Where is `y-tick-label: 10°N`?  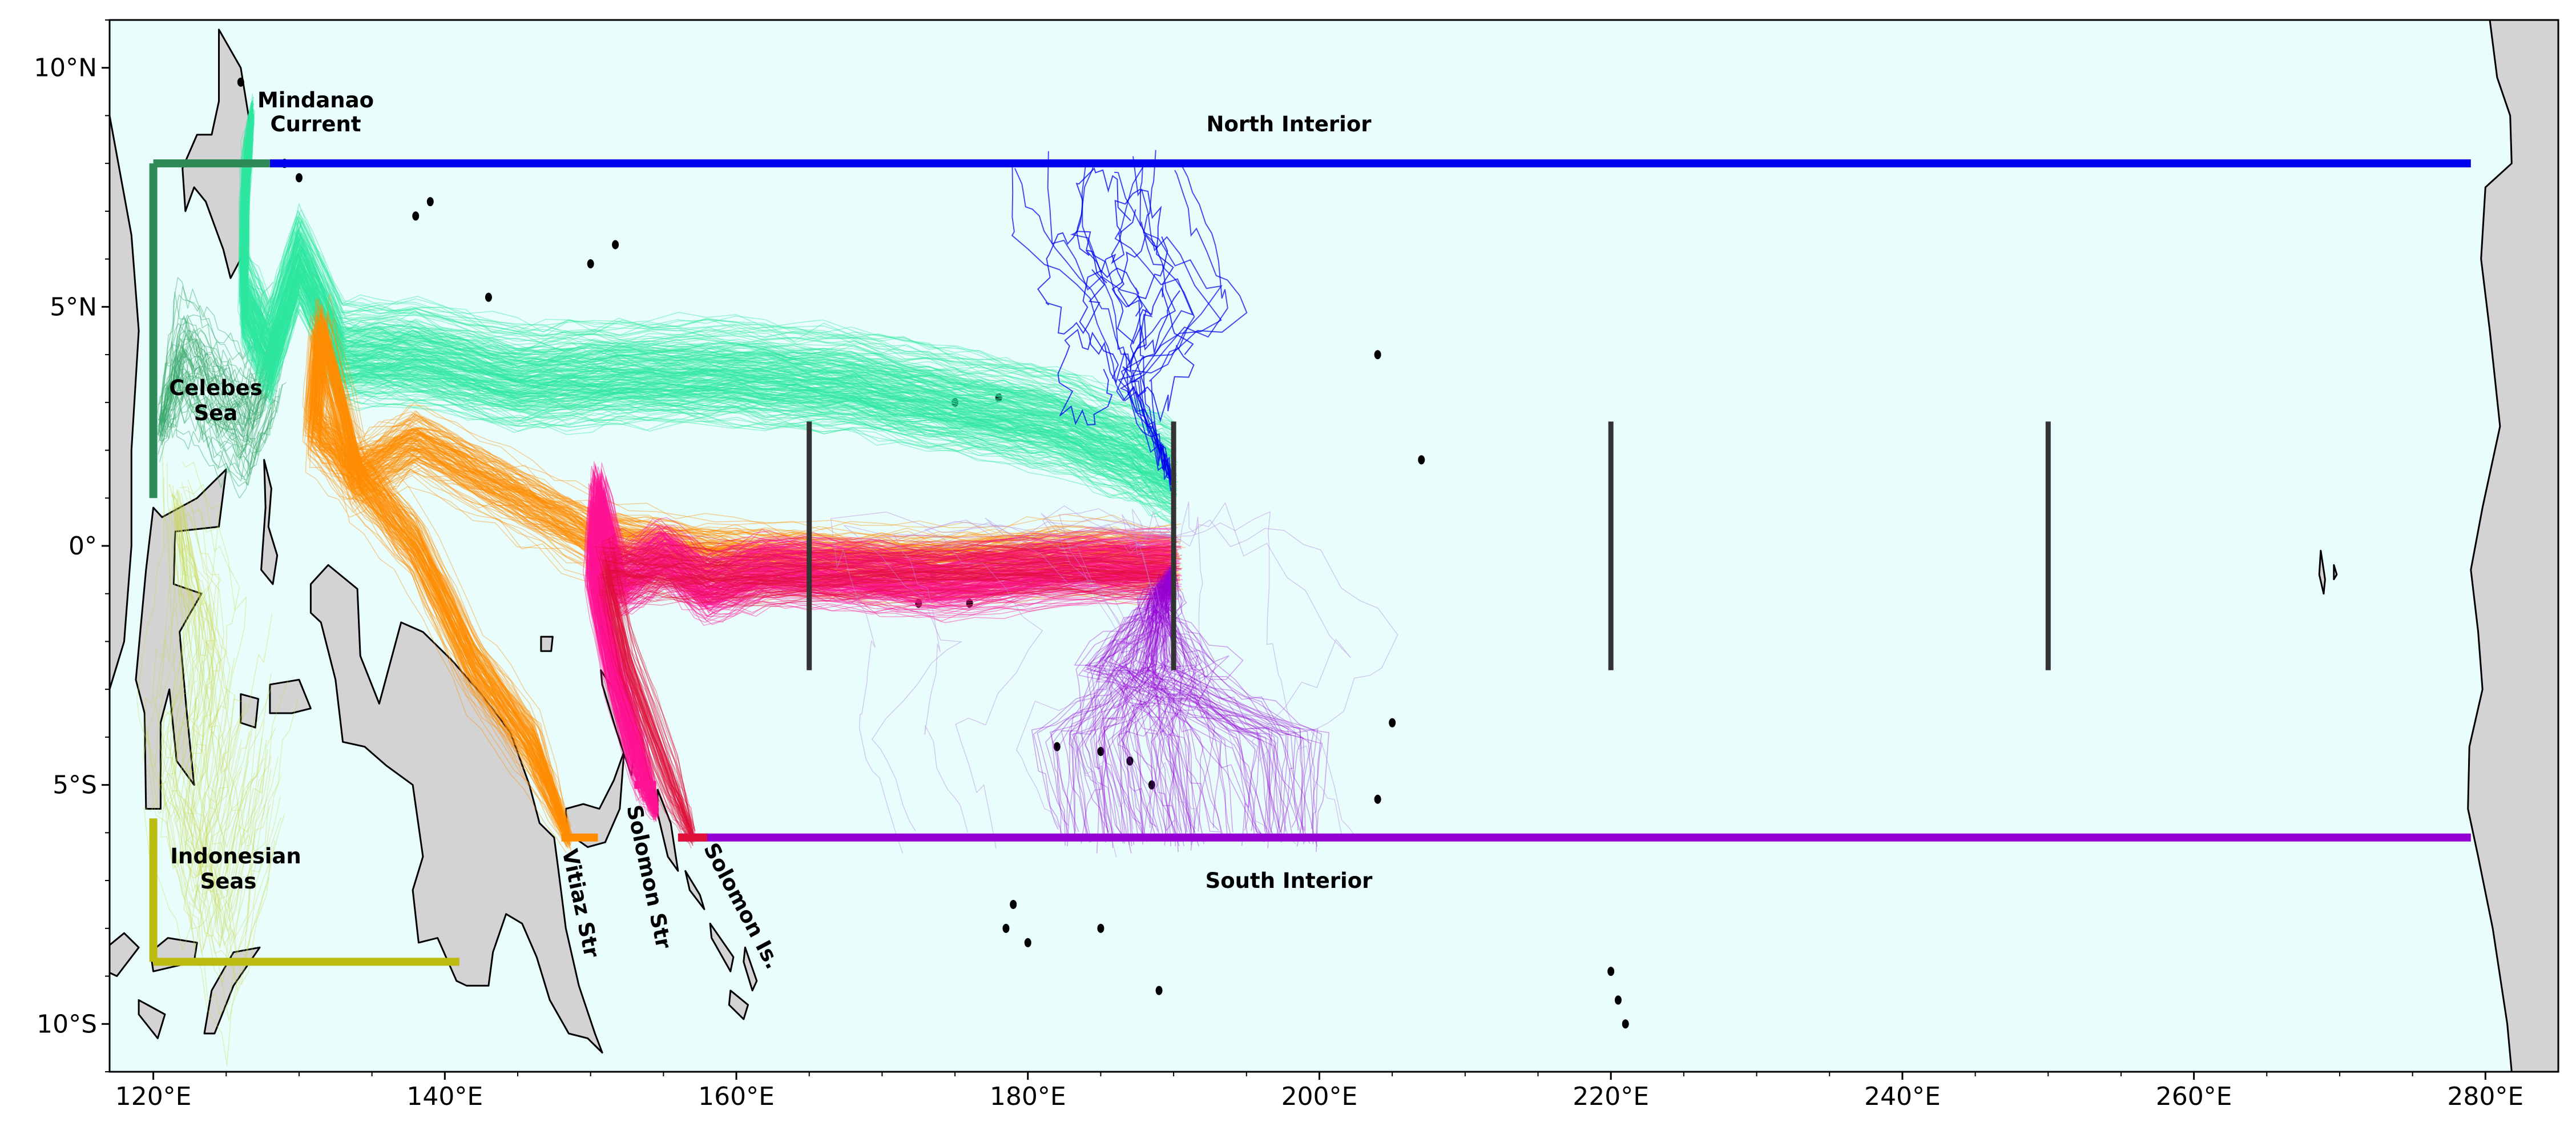 y-tick-label: 10°N is located at coordinates (66, 69).